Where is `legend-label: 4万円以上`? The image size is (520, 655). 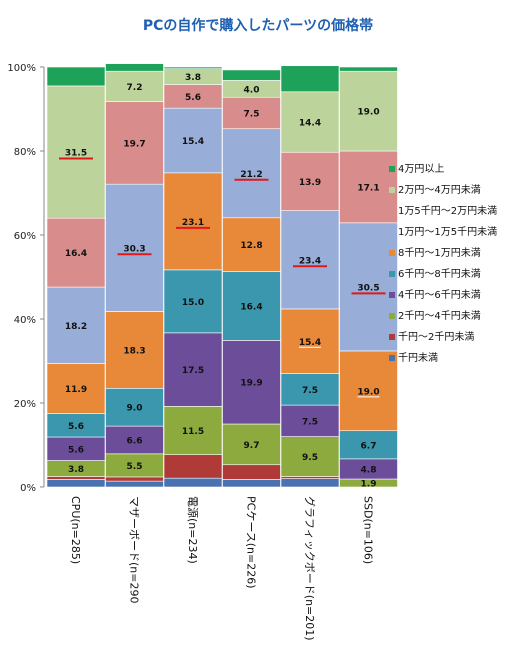
legend-label: 4万円以上 is located at coordinates (421, 169).